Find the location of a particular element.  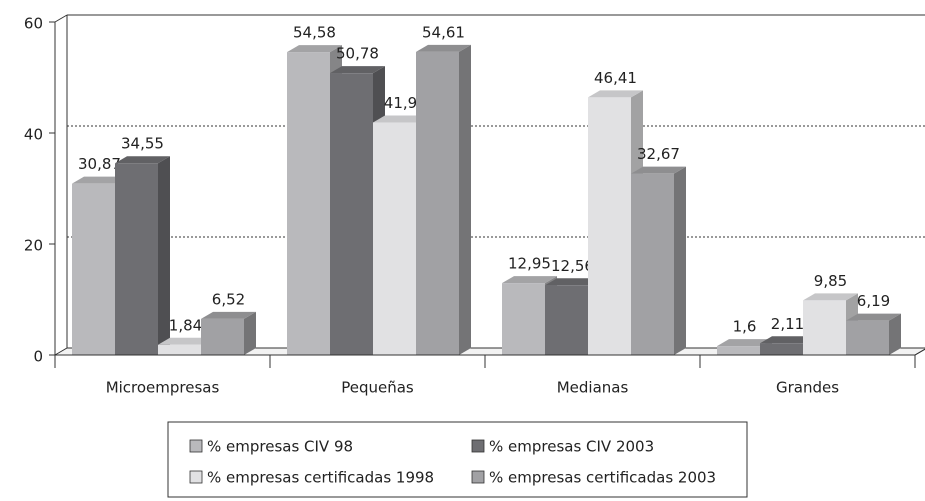

value-label: 12,56 is located at coordinates (572, 266).